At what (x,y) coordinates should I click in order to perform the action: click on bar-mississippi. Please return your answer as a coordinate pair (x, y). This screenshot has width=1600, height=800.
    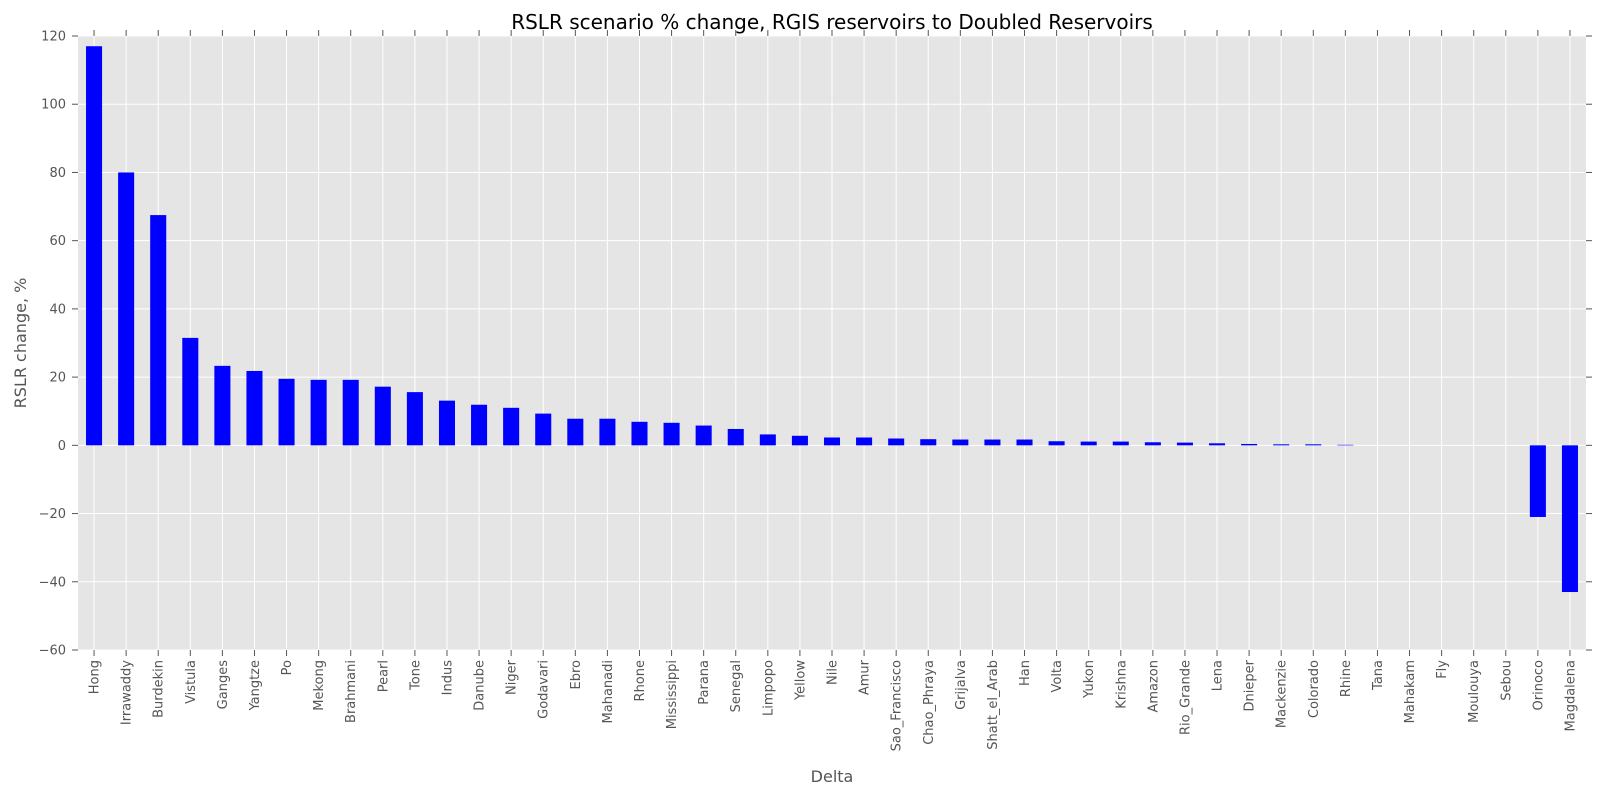
    Looking at the image, I should click on (671, 434).